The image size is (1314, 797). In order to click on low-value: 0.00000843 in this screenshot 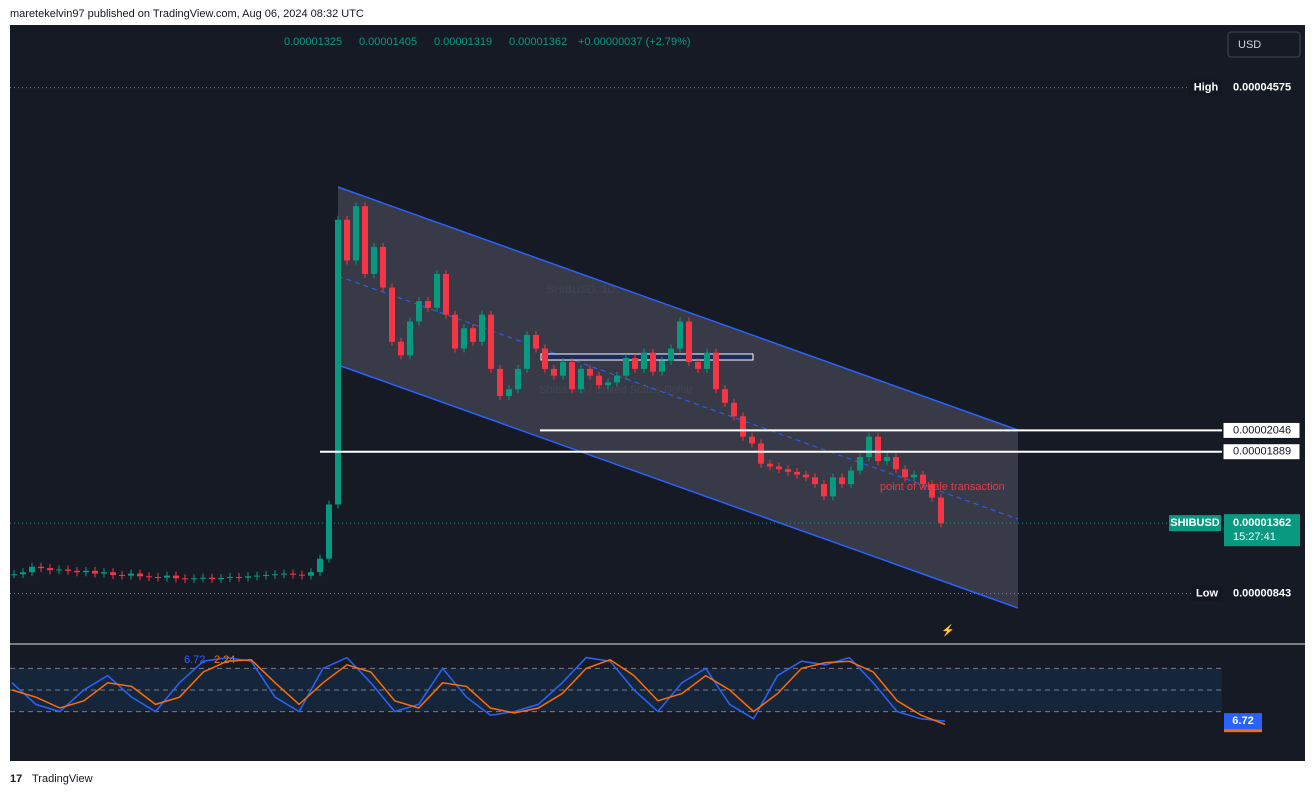, I will do `click(1262, 593)`.